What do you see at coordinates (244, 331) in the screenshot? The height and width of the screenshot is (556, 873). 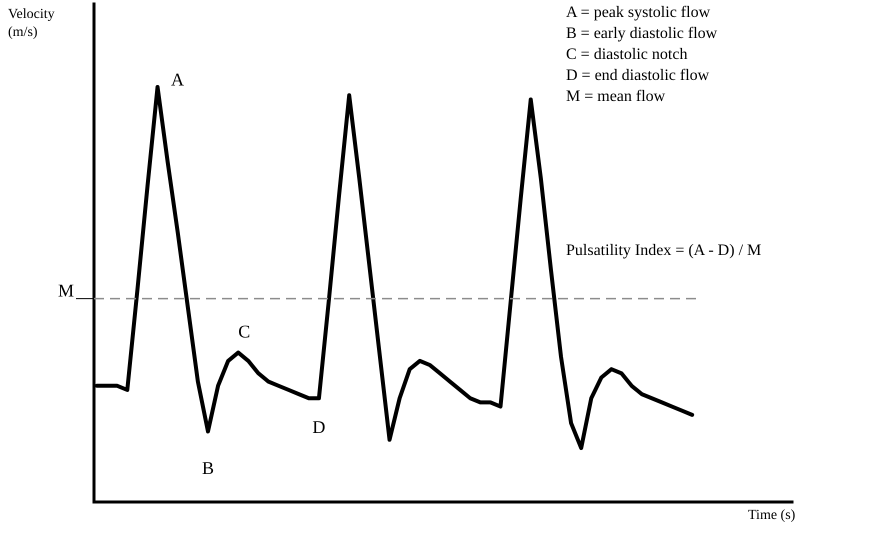 I see `annotation: C` at bounding box center [244, 331].